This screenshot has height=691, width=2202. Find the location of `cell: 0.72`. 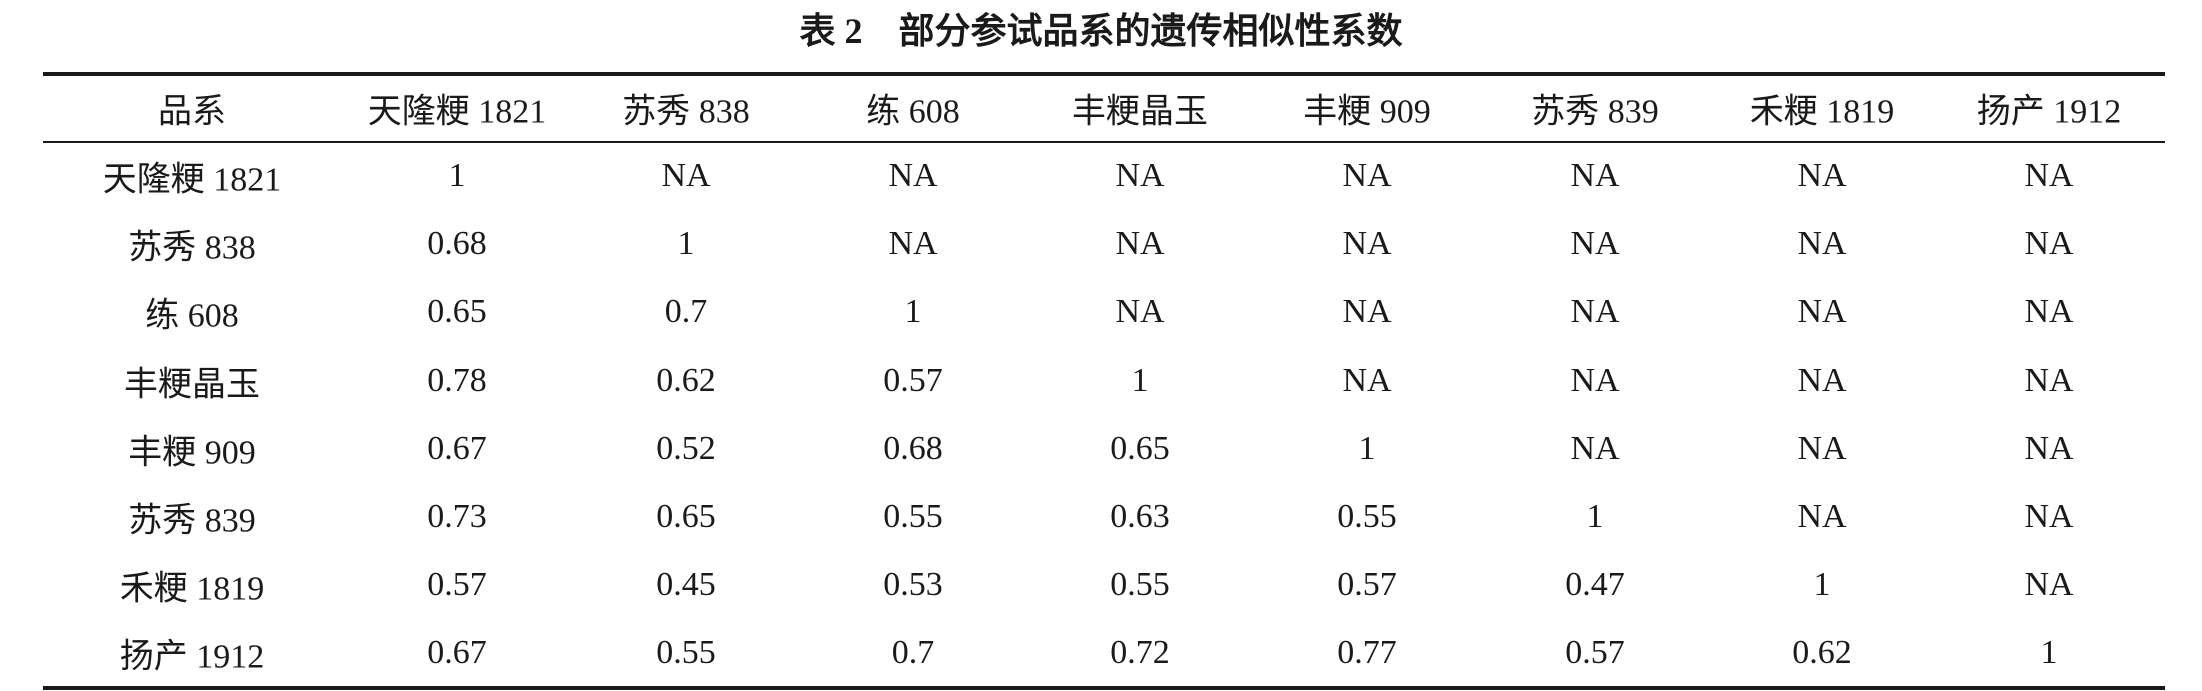

cell: 0.72 is located at coordinates (1140, 653).